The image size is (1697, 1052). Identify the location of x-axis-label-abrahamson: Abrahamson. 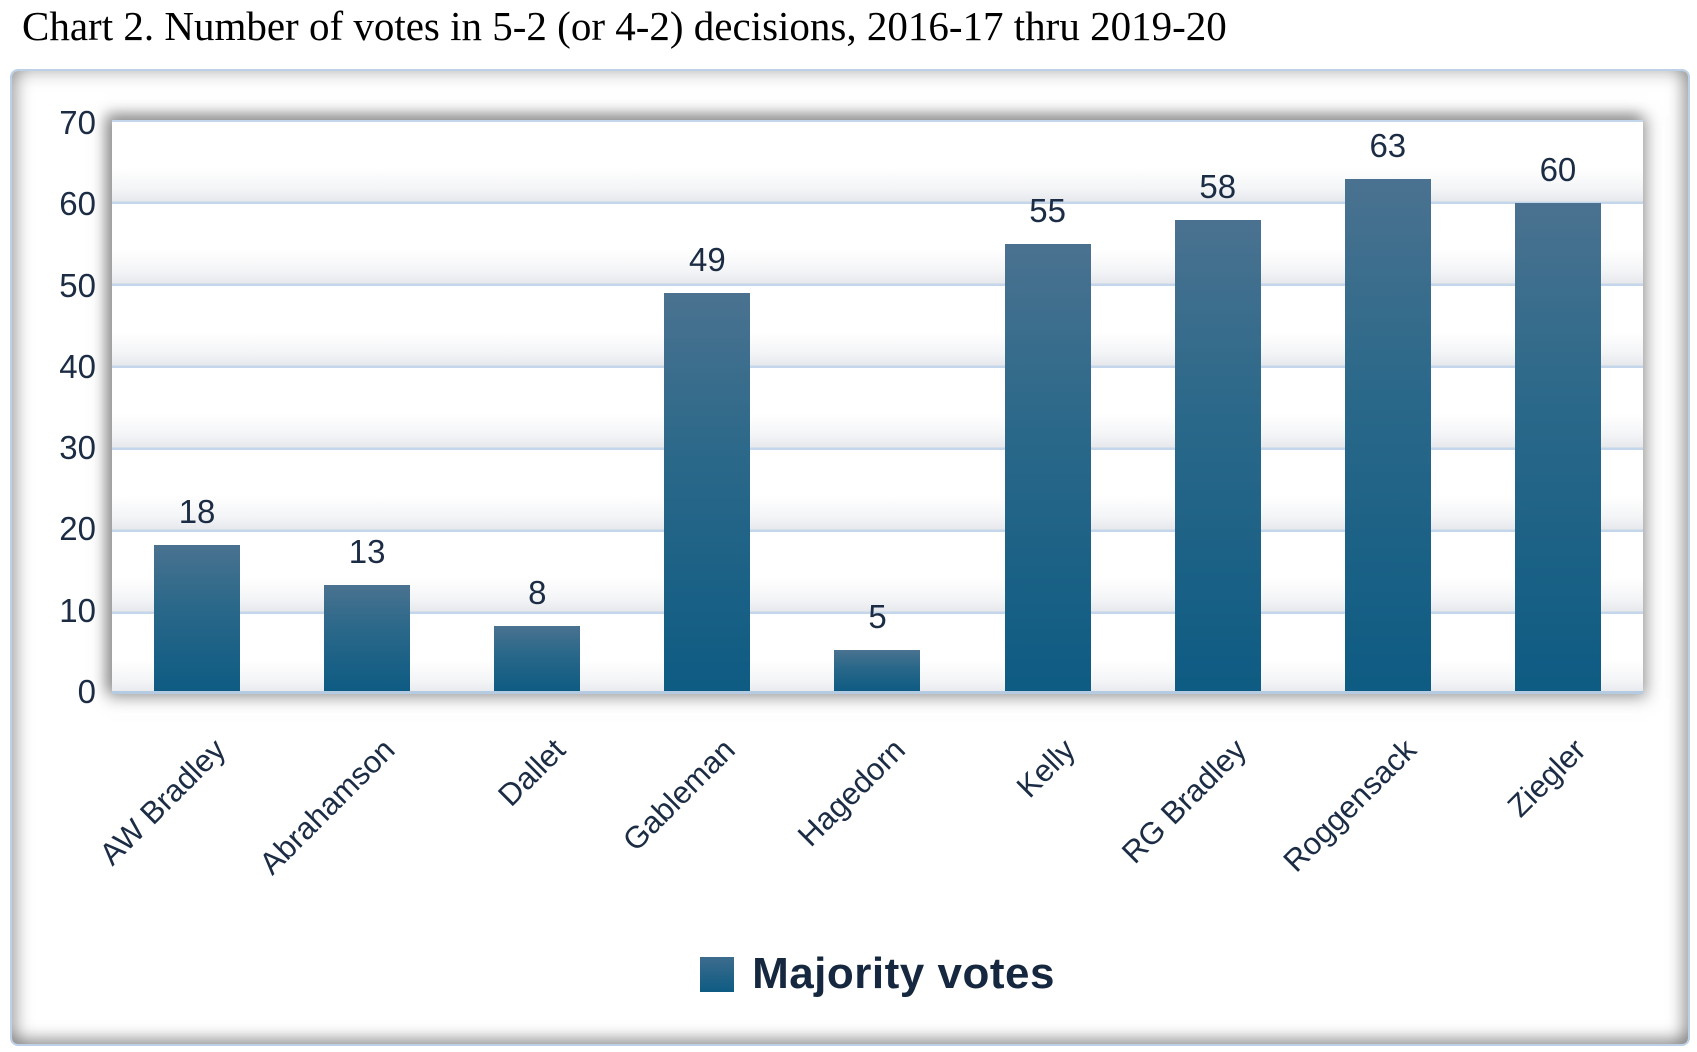
(327, 807).